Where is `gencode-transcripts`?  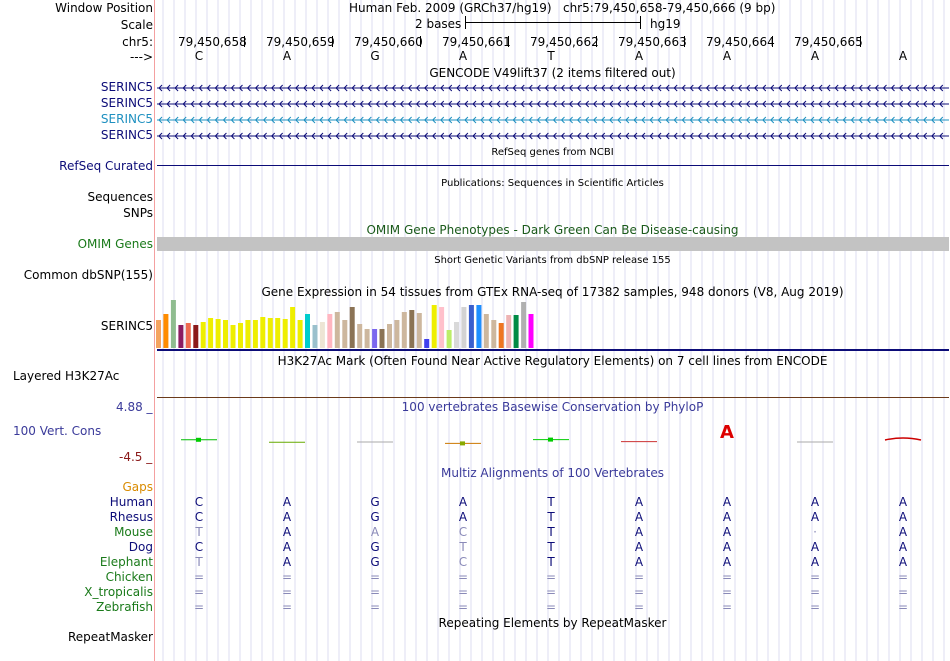 gencode-transcripts is located at coordinates (553, 112).